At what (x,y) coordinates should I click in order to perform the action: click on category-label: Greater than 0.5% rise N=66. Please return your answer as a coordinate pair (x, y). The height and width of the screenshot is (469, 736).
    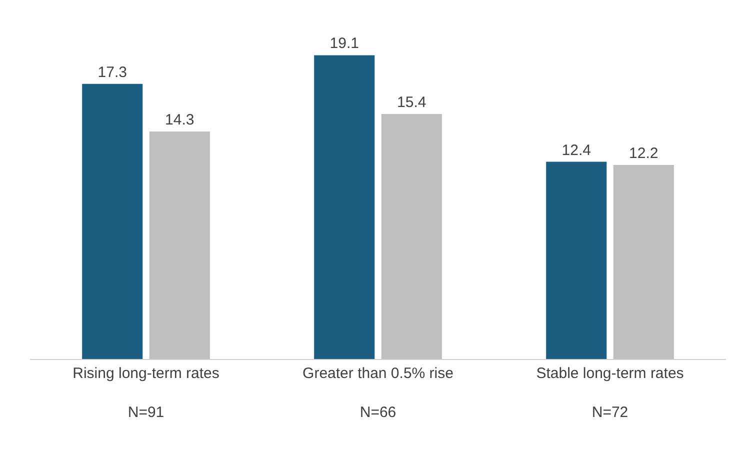
    Looking at the image, I should click on (378, 393).